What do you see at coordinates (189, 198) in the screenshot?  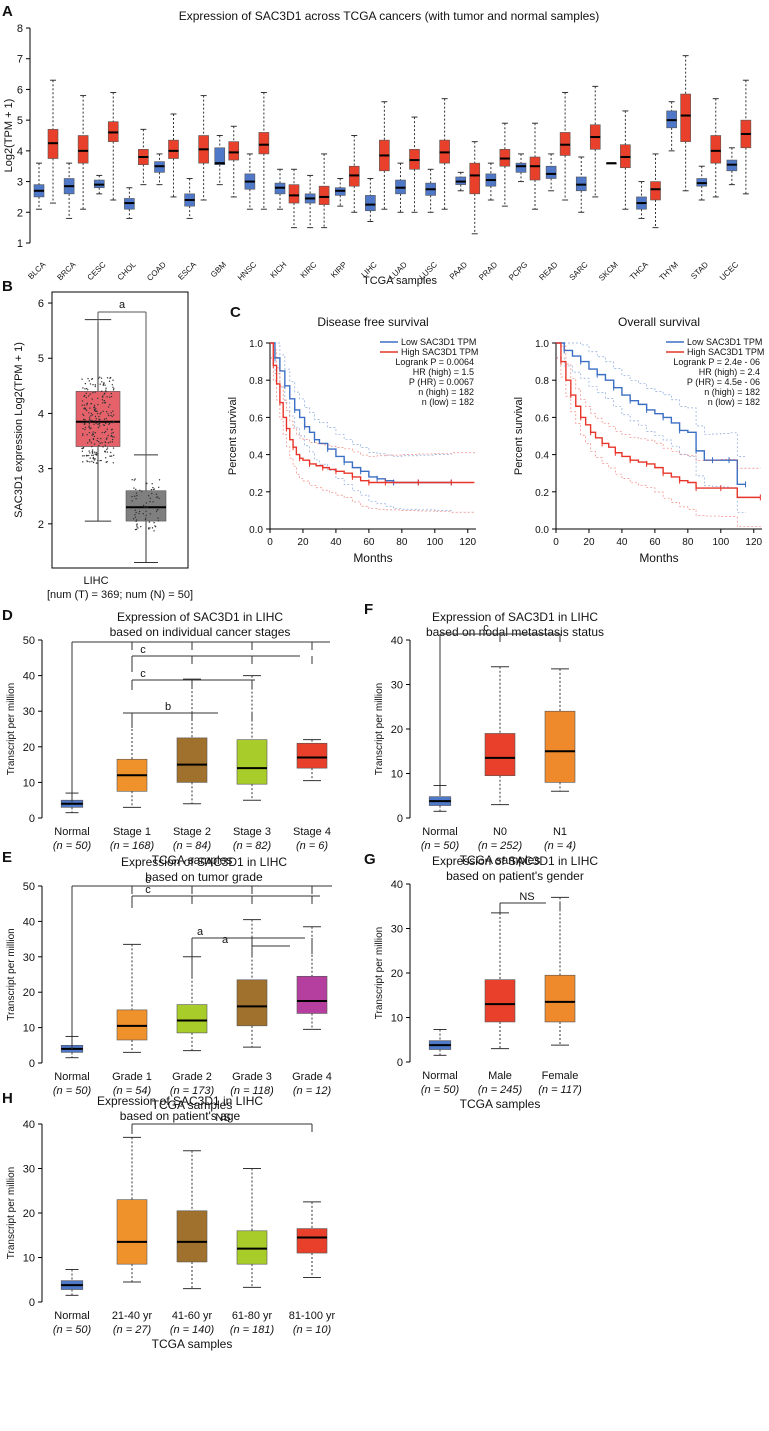 I see `box-normal-ESCA` at bounding box center [189, 198].